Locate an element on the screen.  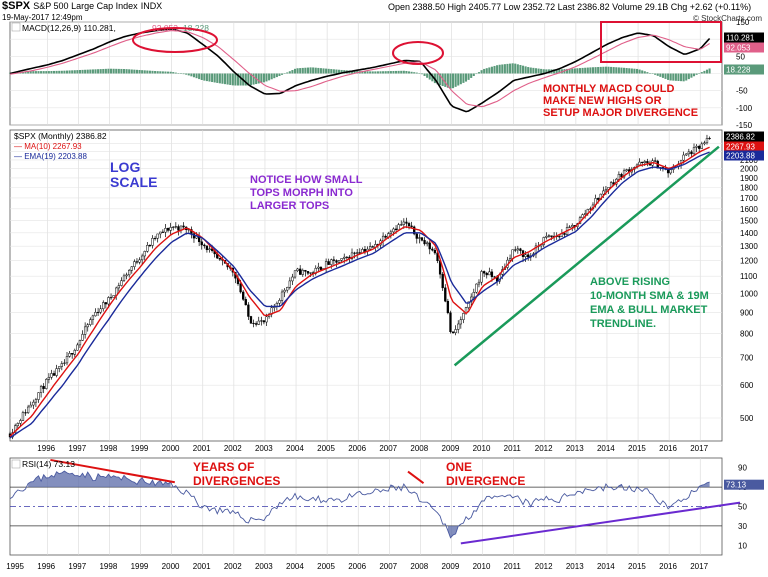
x-axis-label: 2007 is located at coordinates (388, 566).